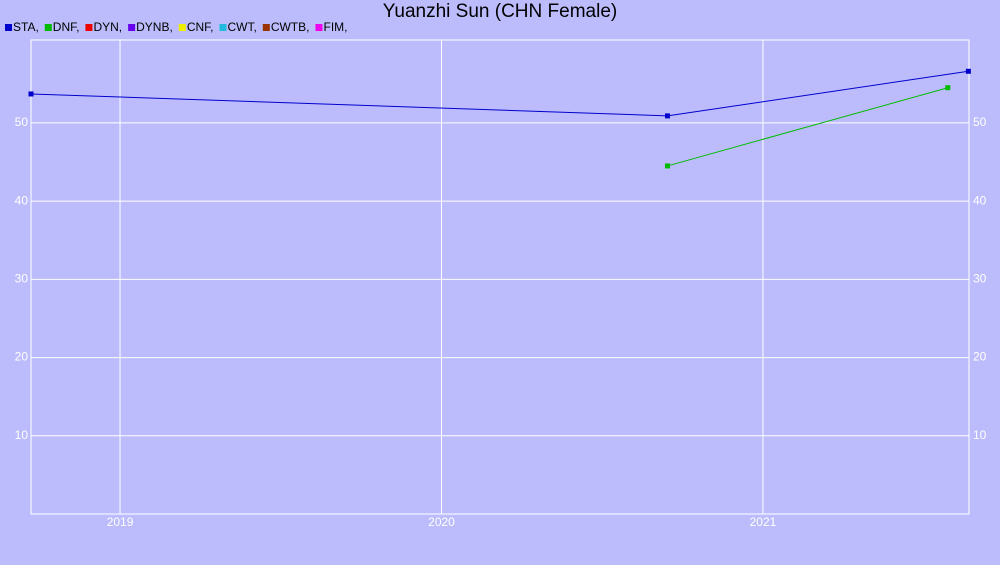  Describe the element at coordinates (22, 122) in the screenshot. I see `y-tick-label: 50` at that location.